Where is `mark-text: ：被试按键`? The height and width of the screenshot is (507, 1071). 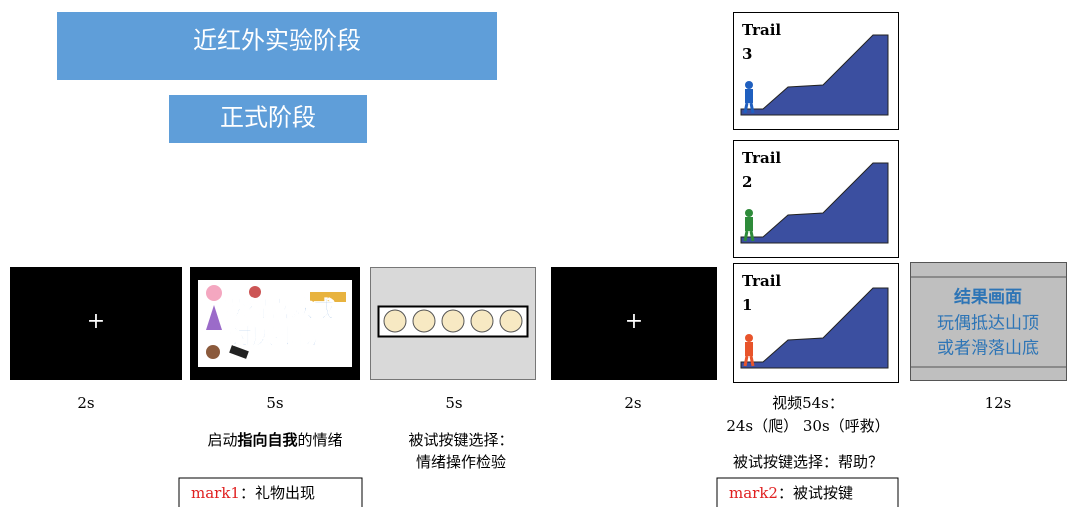 mark-text: ：被试按键 is located at coordinates (815, 493).